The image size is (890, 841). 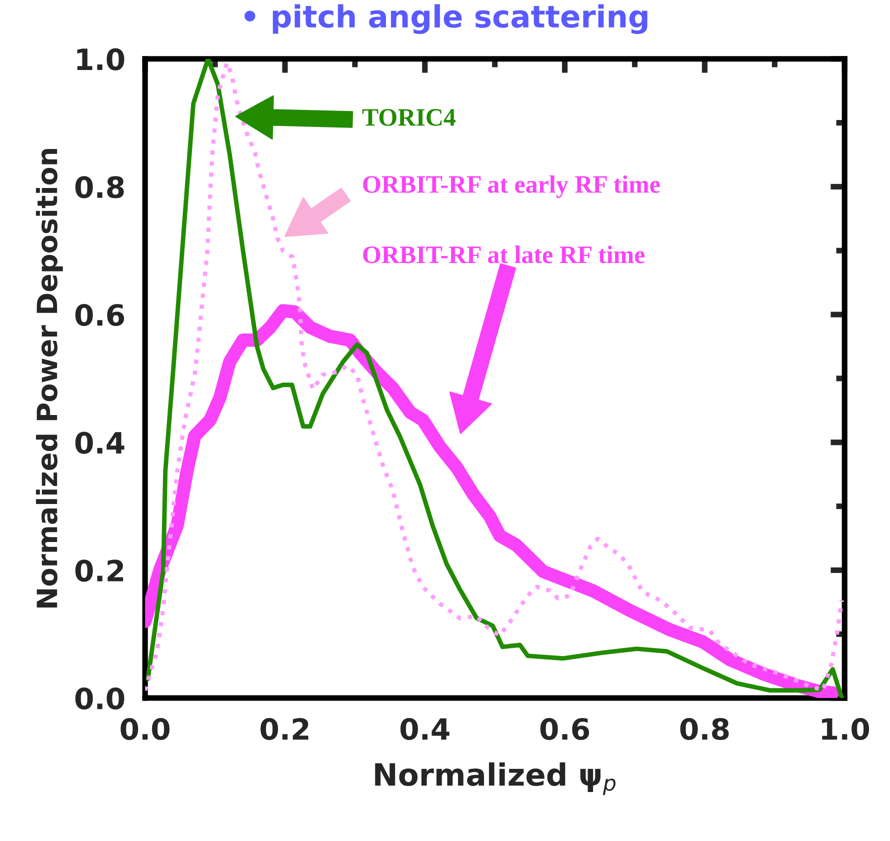 What do you see at coordinates (284, 729) in the screenshot?
I see `x-tick-label: 0.2` at bounding box center [284, 729].